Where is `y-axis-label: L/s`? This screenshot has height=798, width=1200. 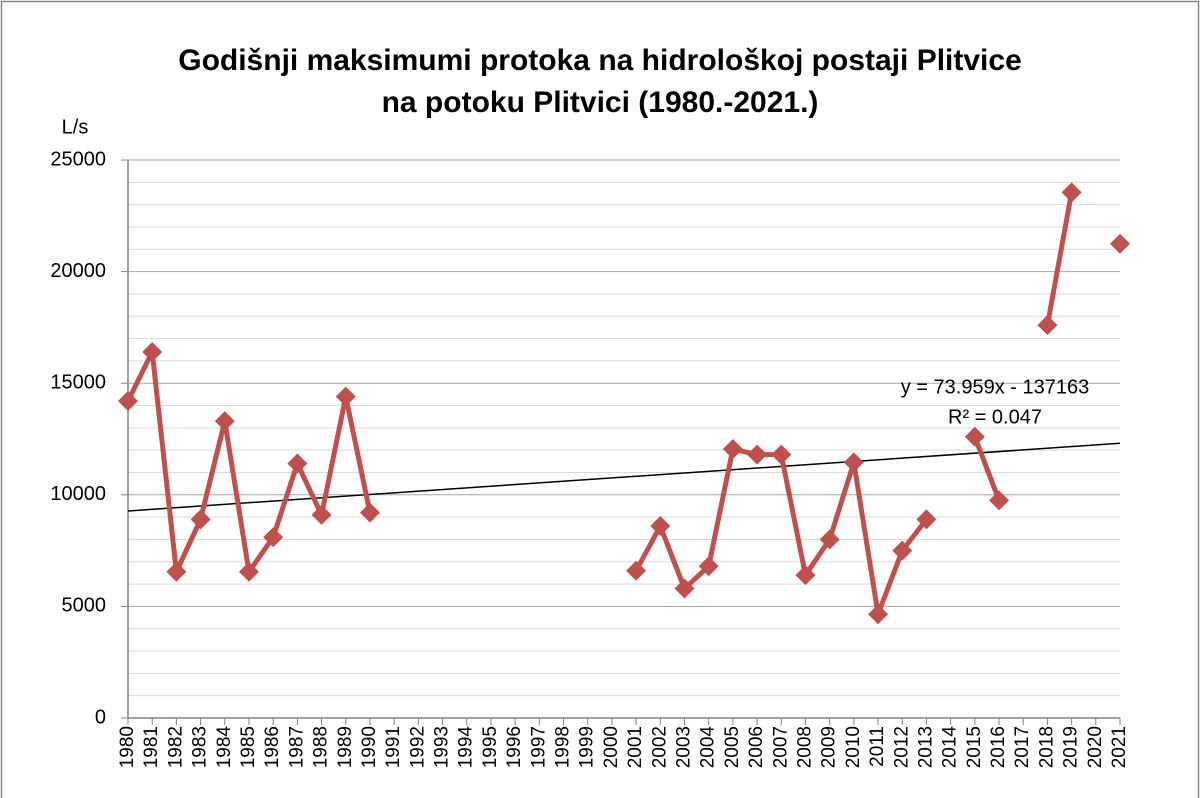
y-axis-label: L/s is located at coordinates (75, 127).